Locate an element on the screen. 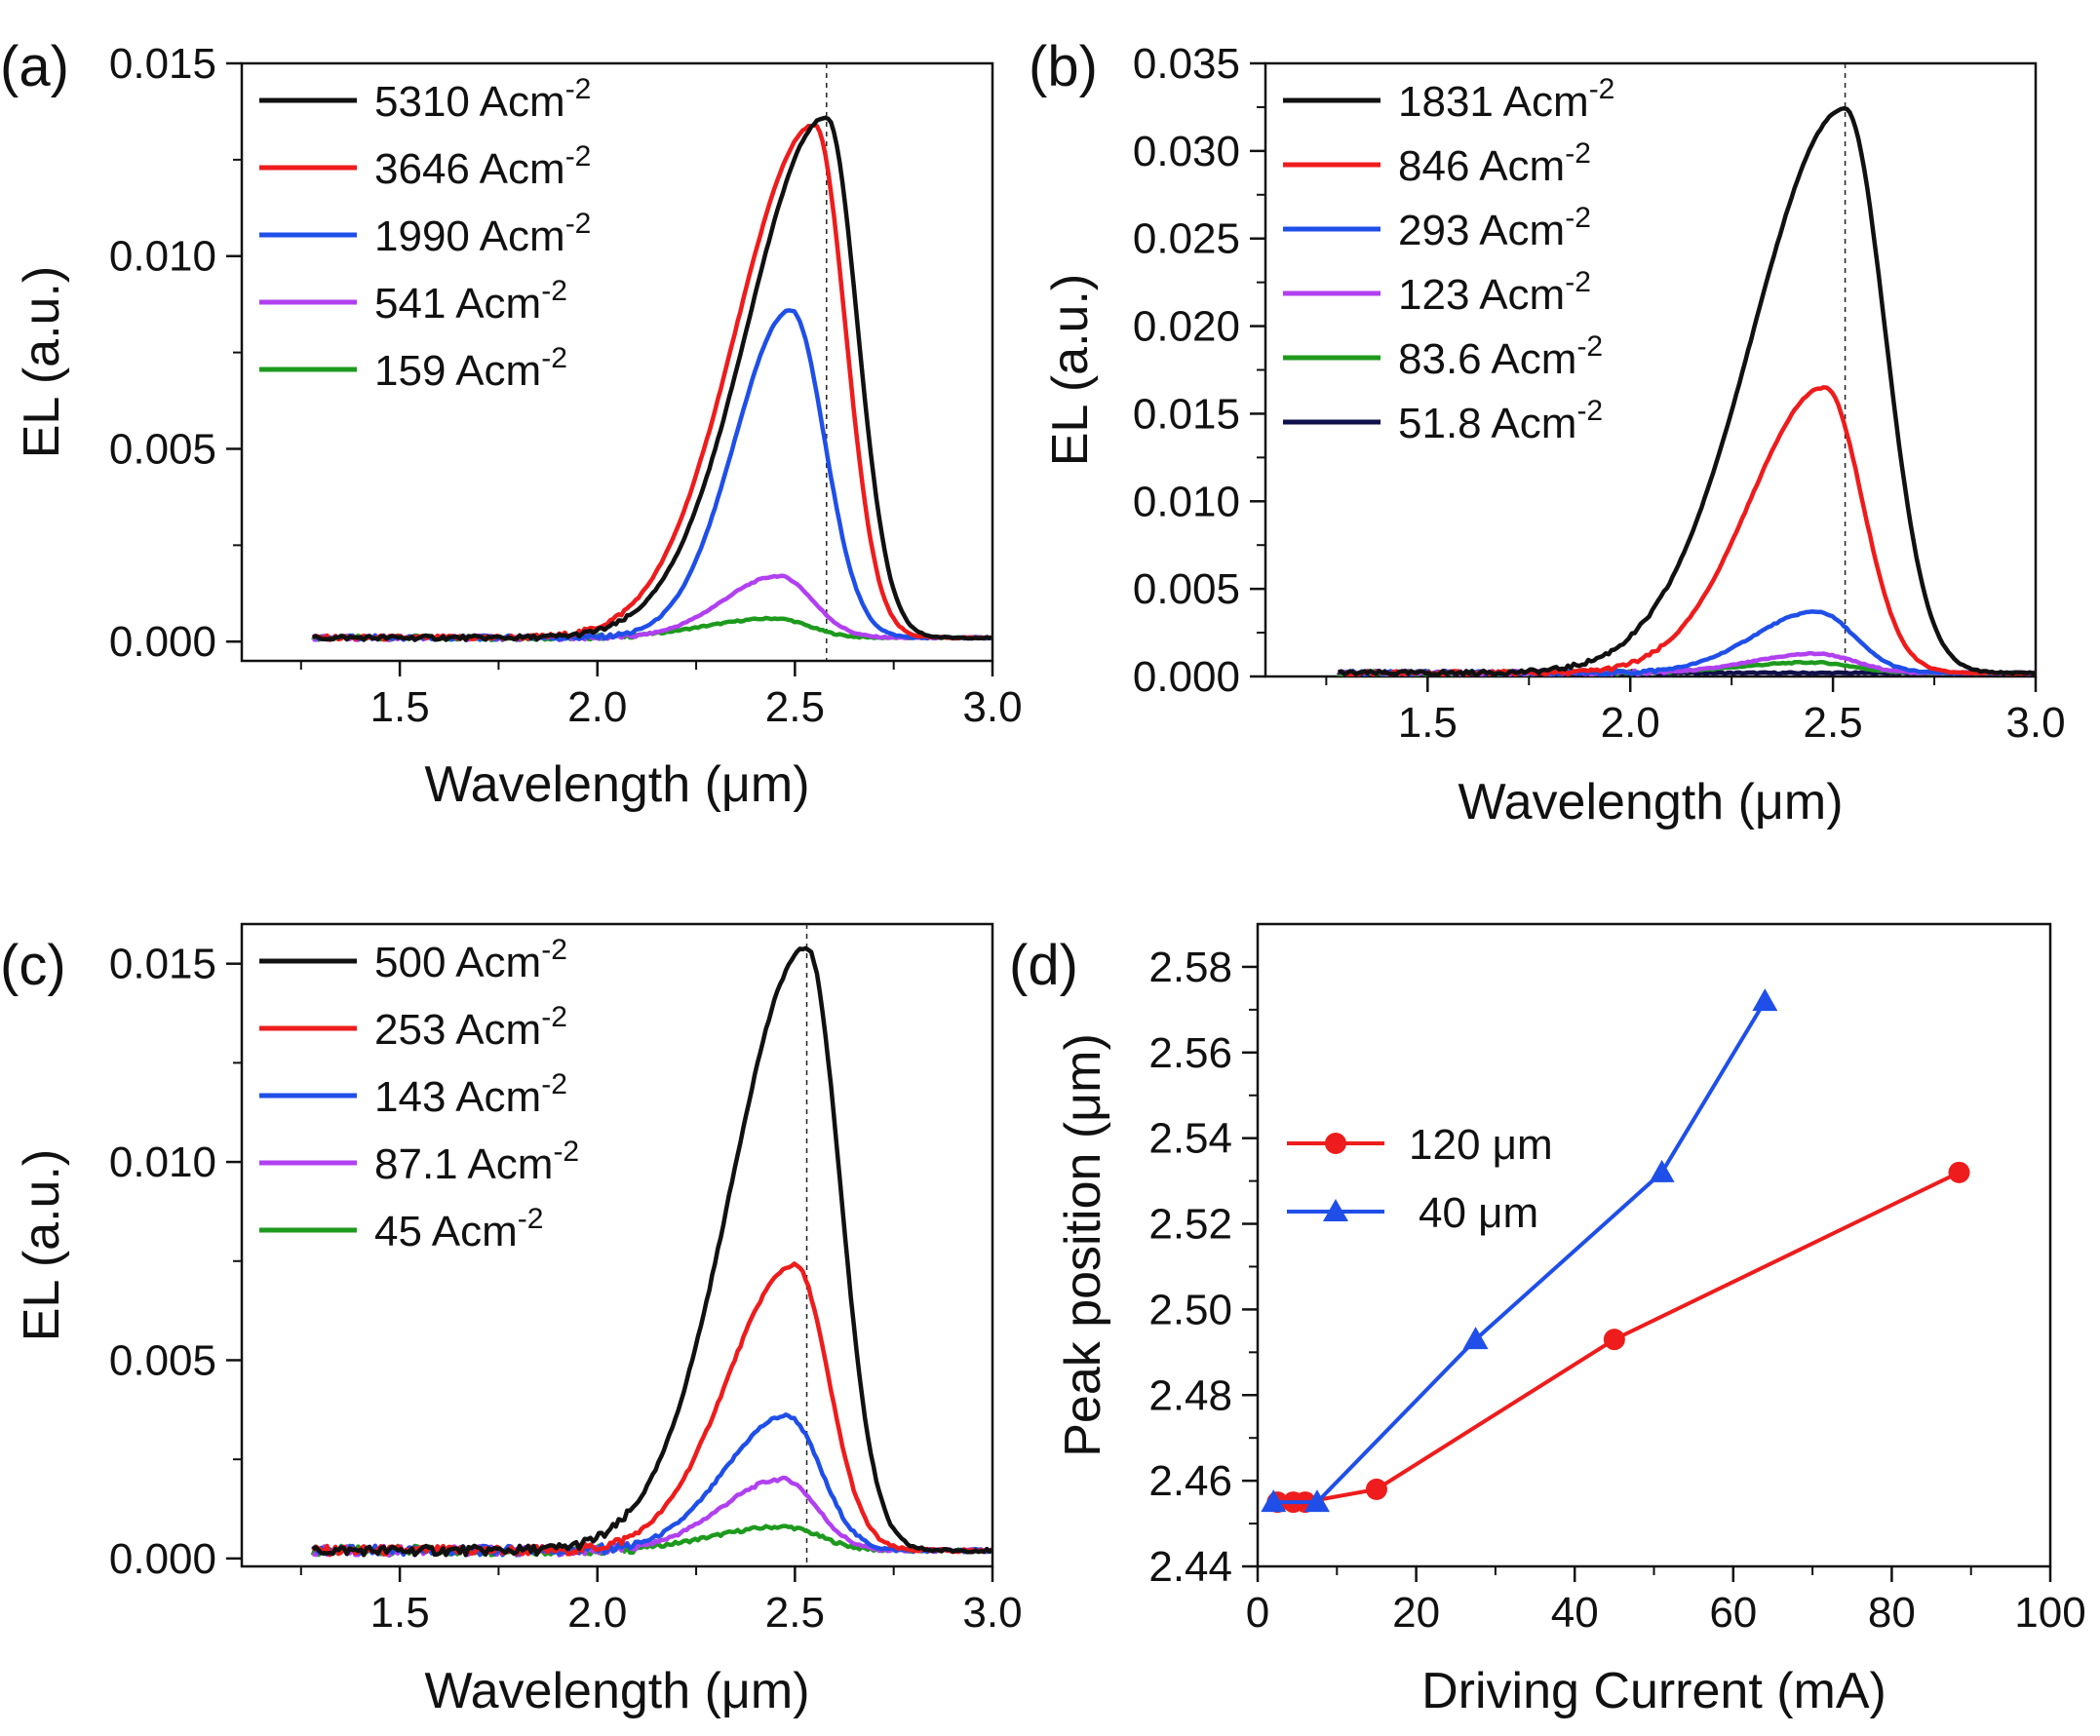 The height and width of the screenshot is (1736, 2100). legend-label: 253 Acm-2 is located at coordinates (471, 1027).